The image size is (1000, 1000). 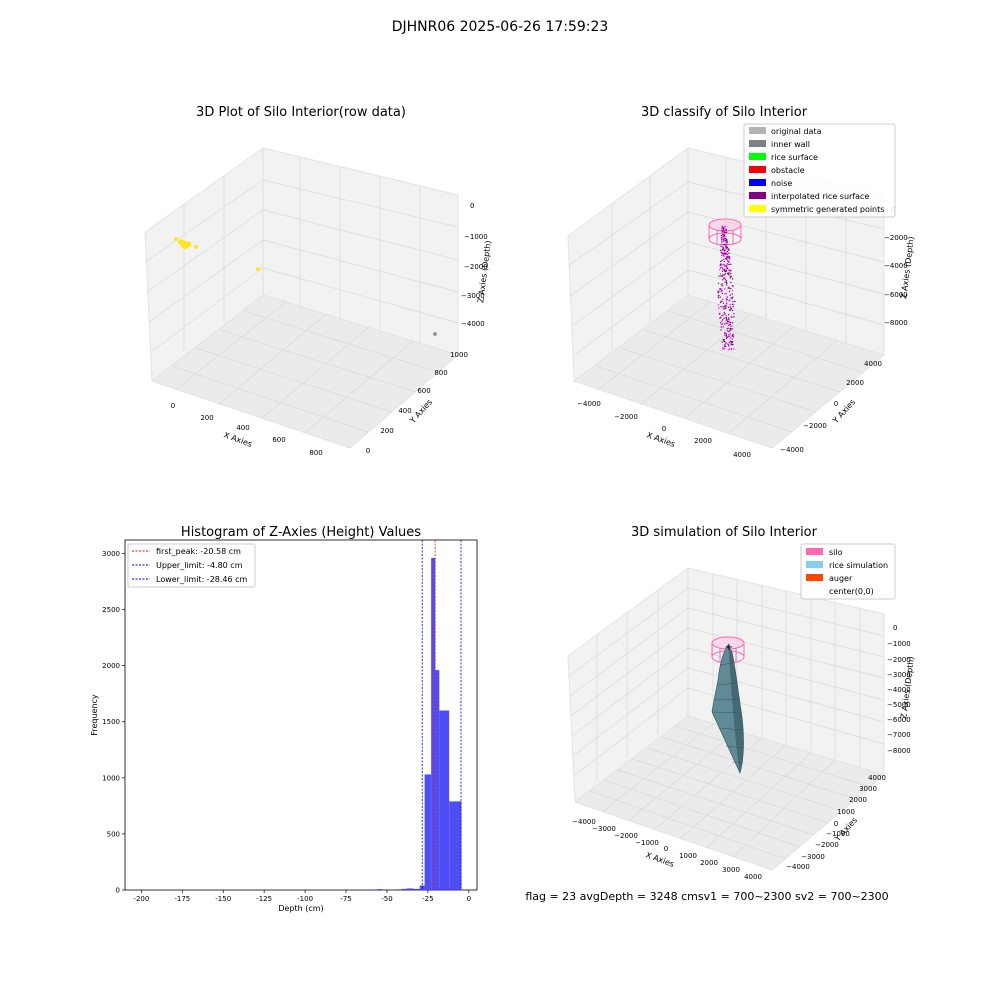 What do you see at coordinates (820, 196) in the screenshot?
I see `panel2-legend-label: interpolated rice surface` at bounding box center [820, 196].